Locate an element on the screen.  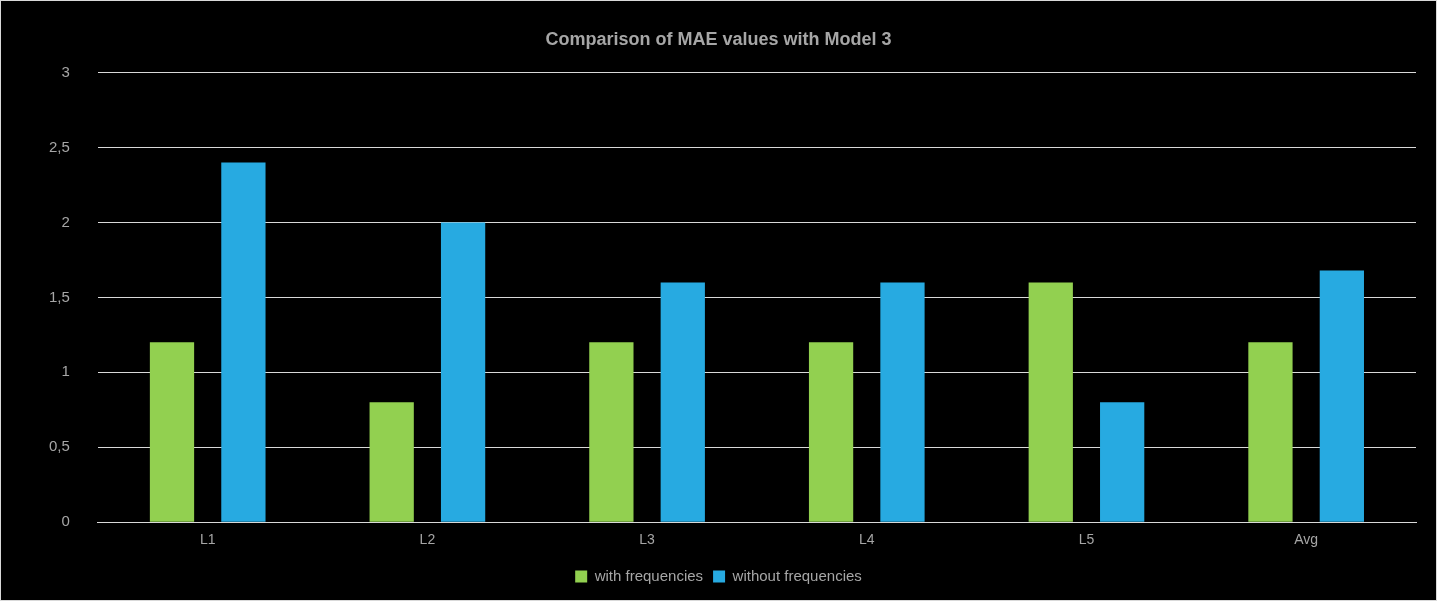
x-tick-label: L3 is located at coordinates (647, 539).